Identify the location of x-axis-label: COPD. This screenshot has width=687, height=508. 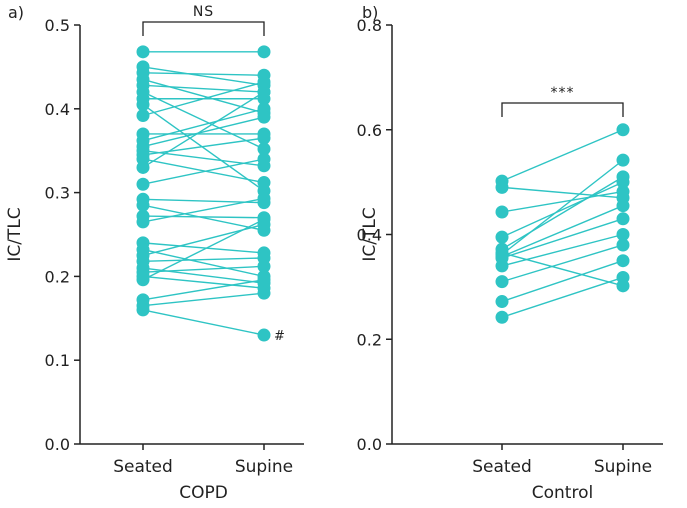
(203, 493).